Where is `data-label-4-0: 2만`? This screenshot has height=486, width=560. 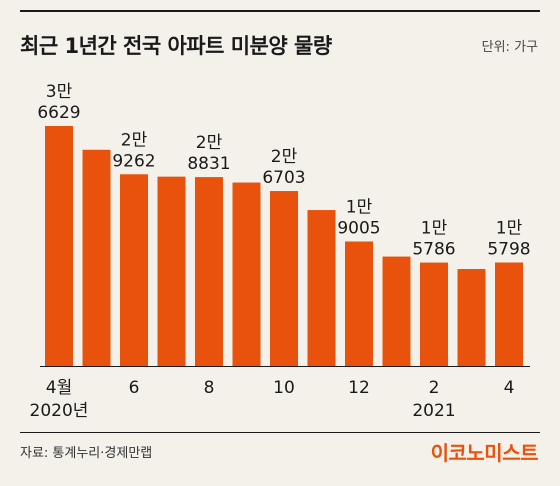 data-label-4-0: 2만 is located at coordinates (209, 143).